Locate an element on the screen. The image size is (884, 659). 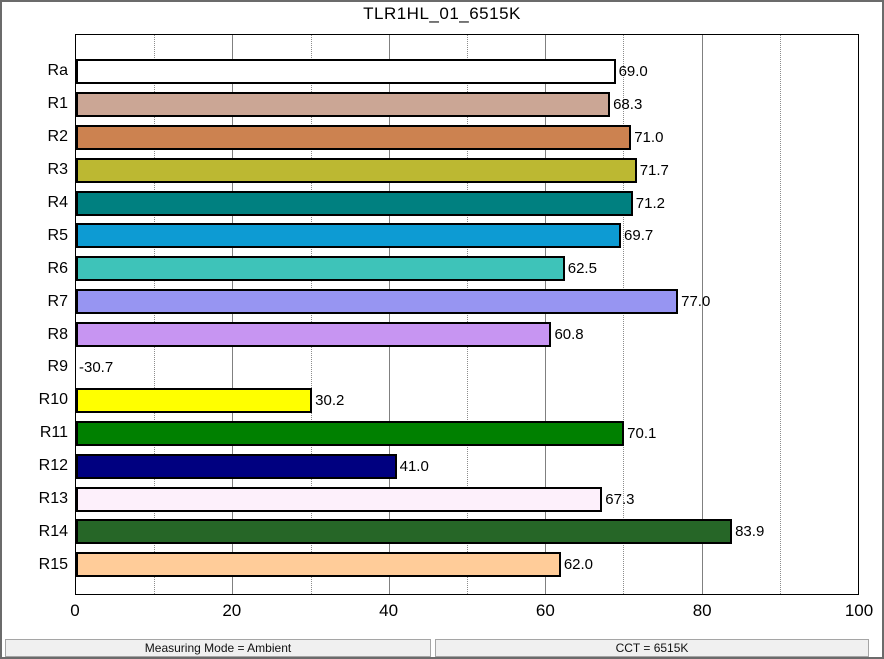
bar-row-R1: R1 68.3 is located at coordinates (453, 104).